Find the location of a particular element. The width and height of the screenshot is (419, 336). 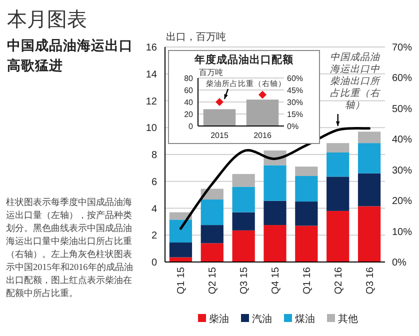

x-tick-label: Q2 16 is located at coordinates (338, 280).